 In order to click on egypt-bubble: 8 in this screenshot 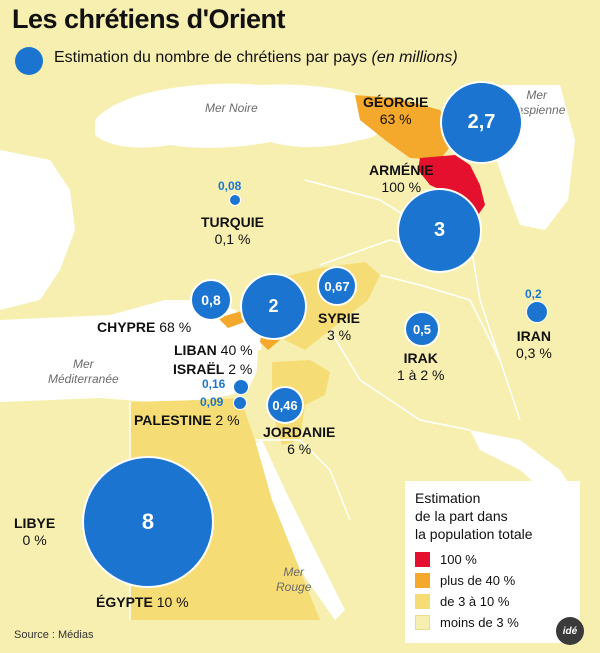, I will do `click(148, 522)`.